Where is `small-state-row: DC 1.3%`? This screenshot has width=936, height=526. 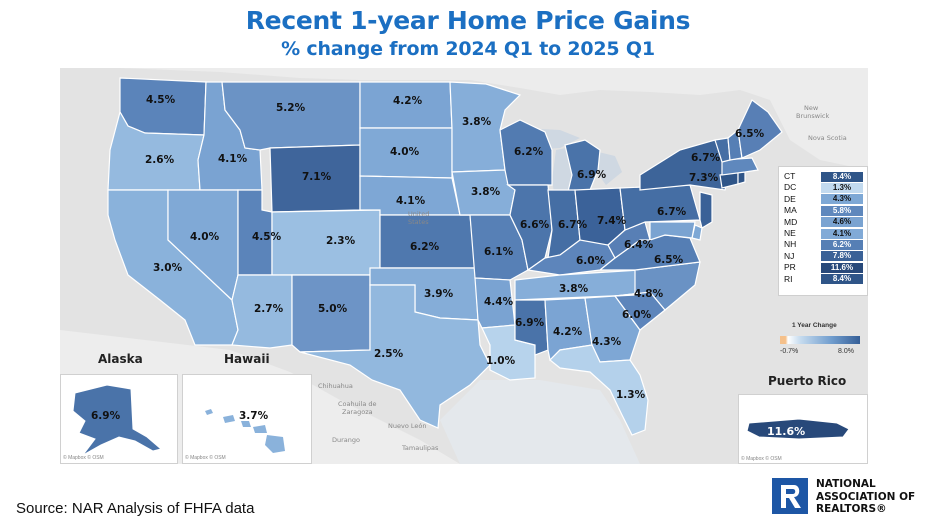
small-state-row: DC 1.3% is located at coordinates (823, 188).